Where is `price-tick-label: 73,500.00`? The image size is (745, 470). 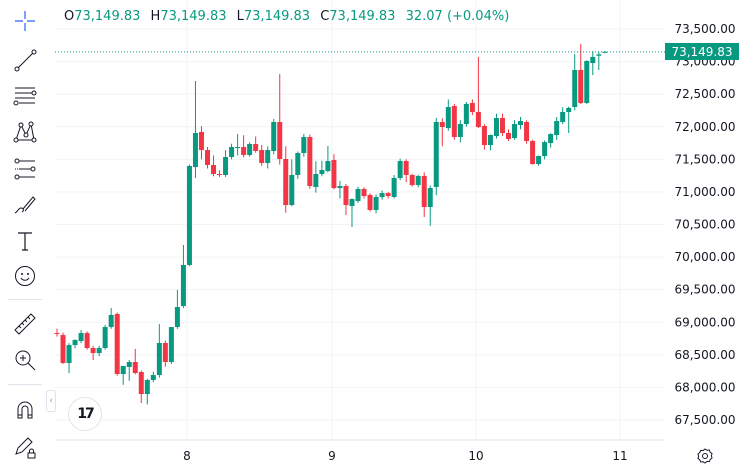 price-tick-label: 73,500.00 is located at coordinates (704, 29).